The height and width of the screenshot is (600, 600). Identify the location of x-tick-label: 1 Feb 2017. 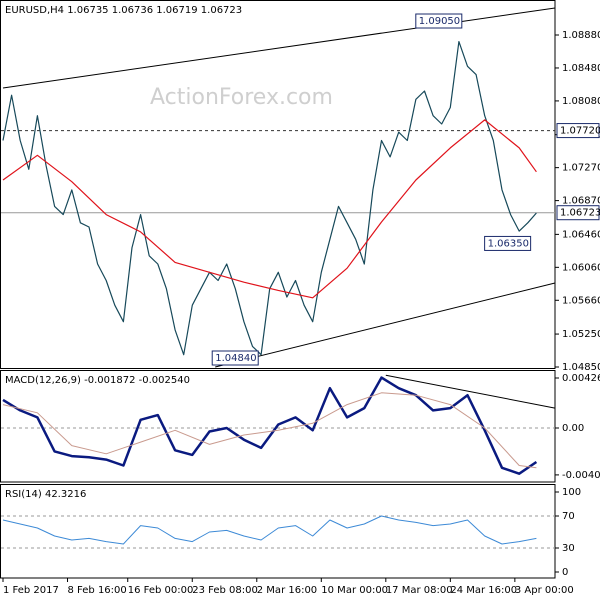
(31, 590).